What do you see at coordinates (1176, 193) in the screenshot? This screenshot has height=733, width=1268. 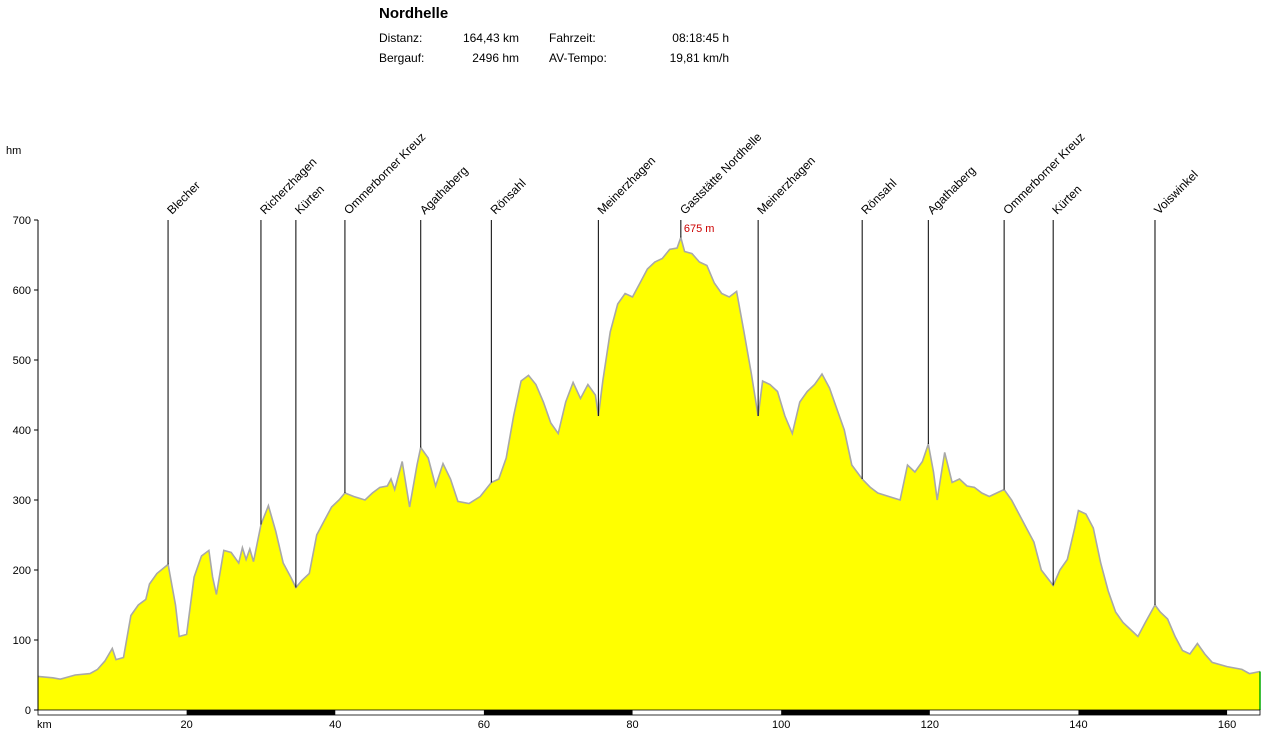 I see `waypoint-label: Voiswinkel` at bounding box center [1176, 193].